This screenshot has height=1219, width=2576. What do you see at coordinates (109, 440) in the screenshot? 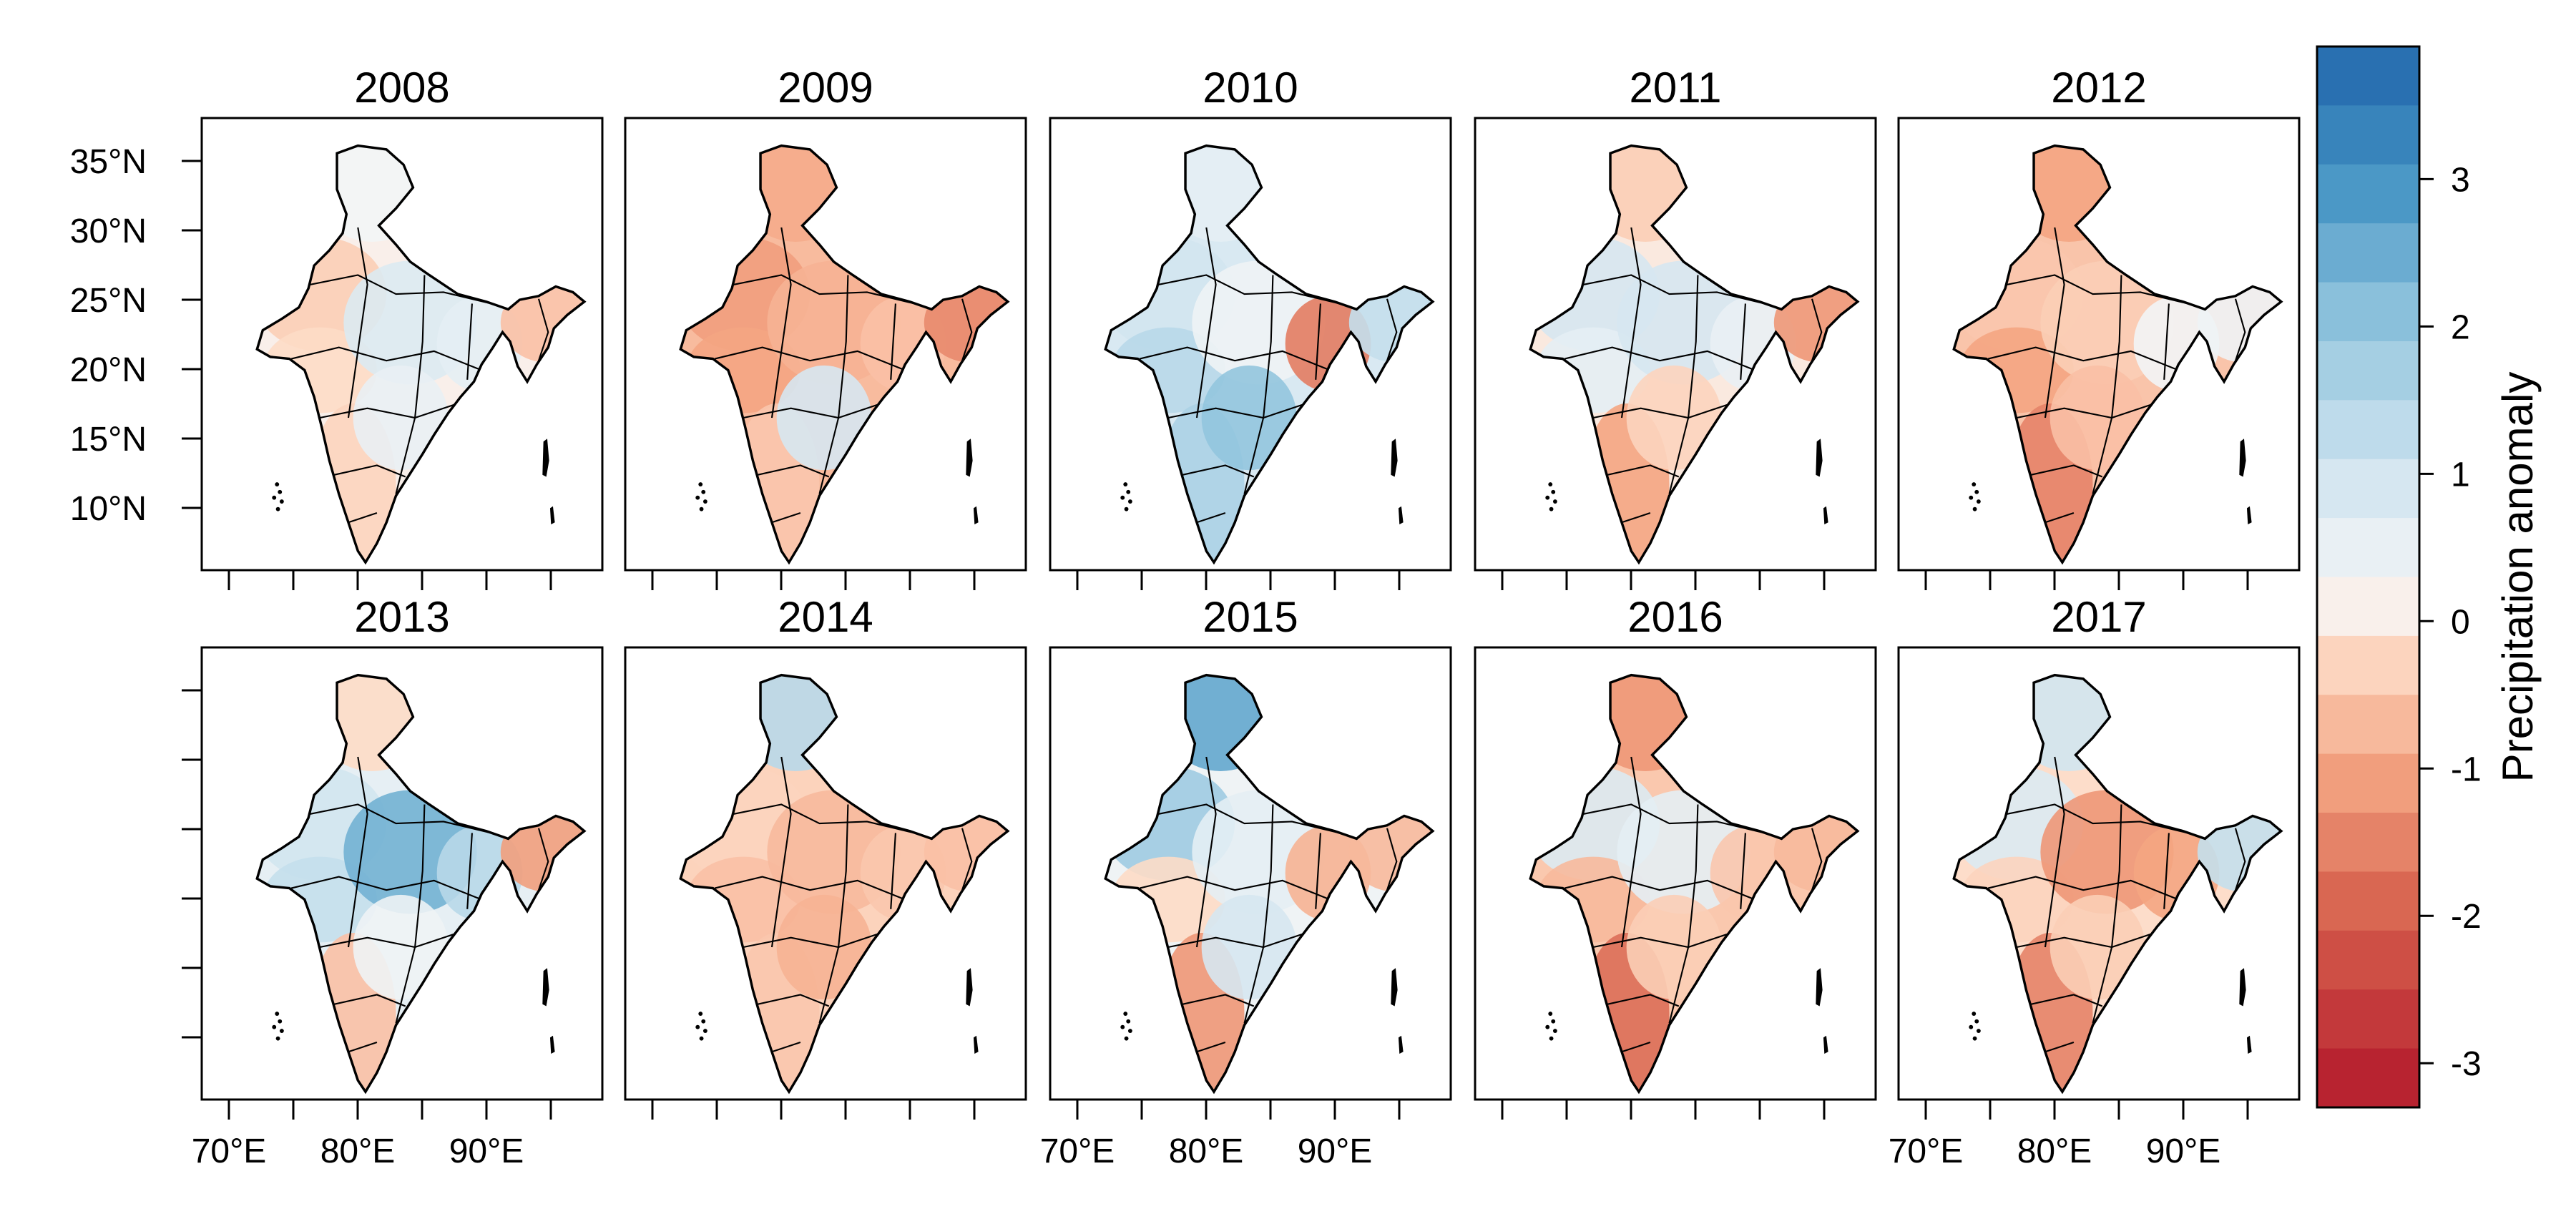
I see `y-tick-label: 15°N` at bounding box center [109, 440].